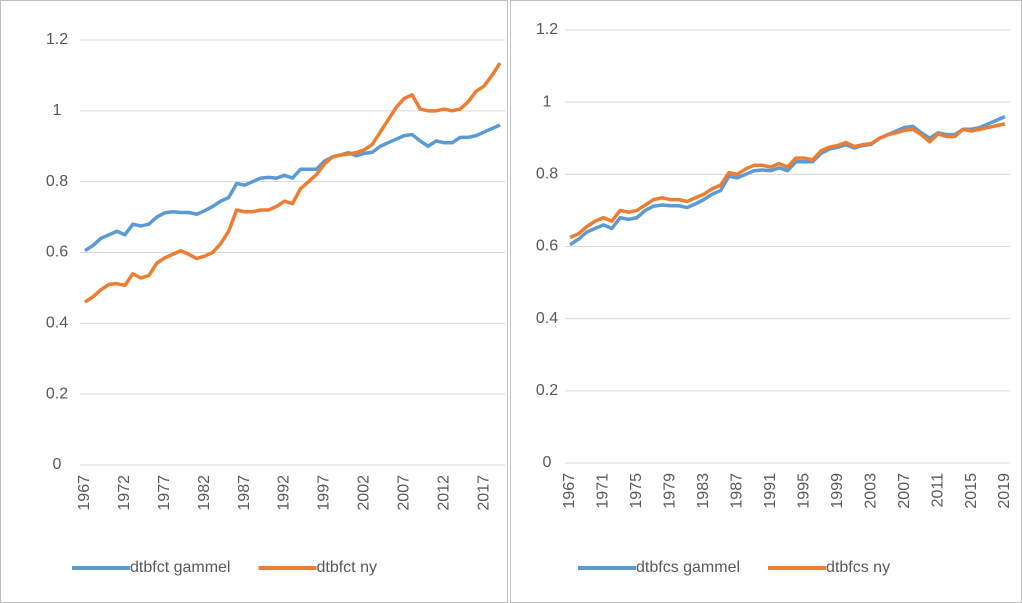 This screenshot has height=603, width=1022. Describe the element at coordinates (180, 567) in the screenshot. I see `legend-label: dtbfct gammel` at that location.